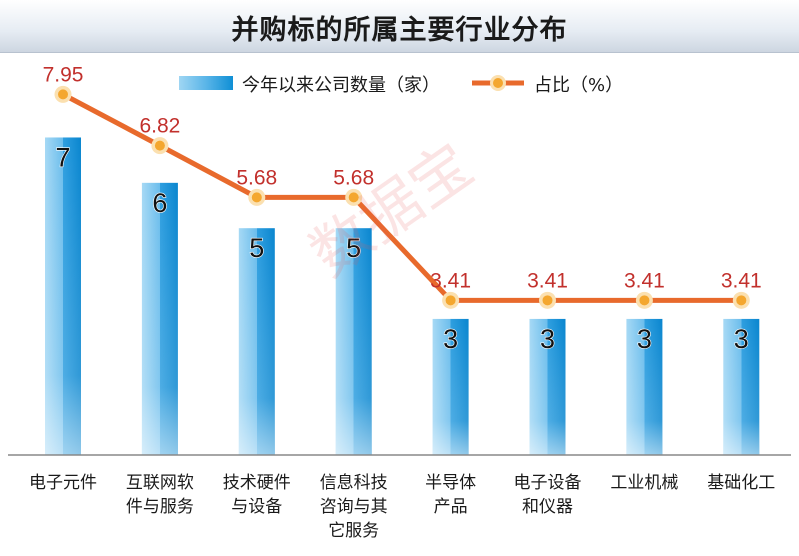  What do you see at coordinates (579, 85) in the screenshot?
I see `legend-line-label: 占比（%）` at bounding box center [579, 85].